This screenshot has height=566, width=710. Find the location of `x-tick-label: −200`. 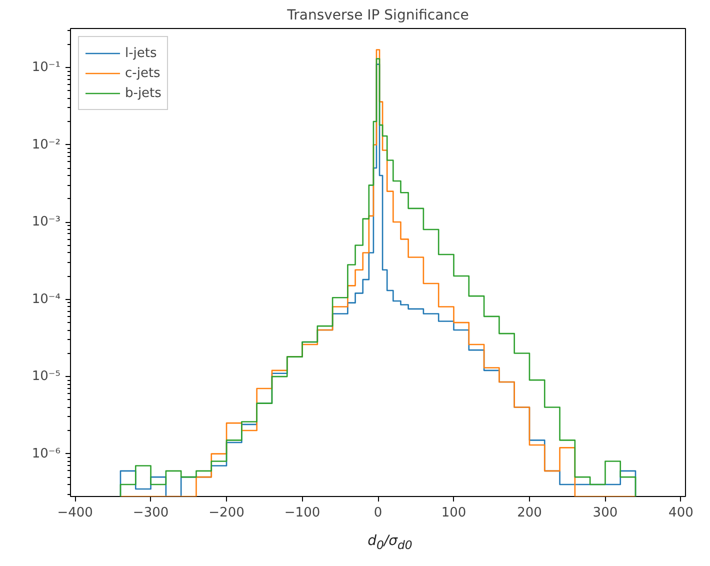

x-tick-label: −200 is located at coordinates (226, 513).